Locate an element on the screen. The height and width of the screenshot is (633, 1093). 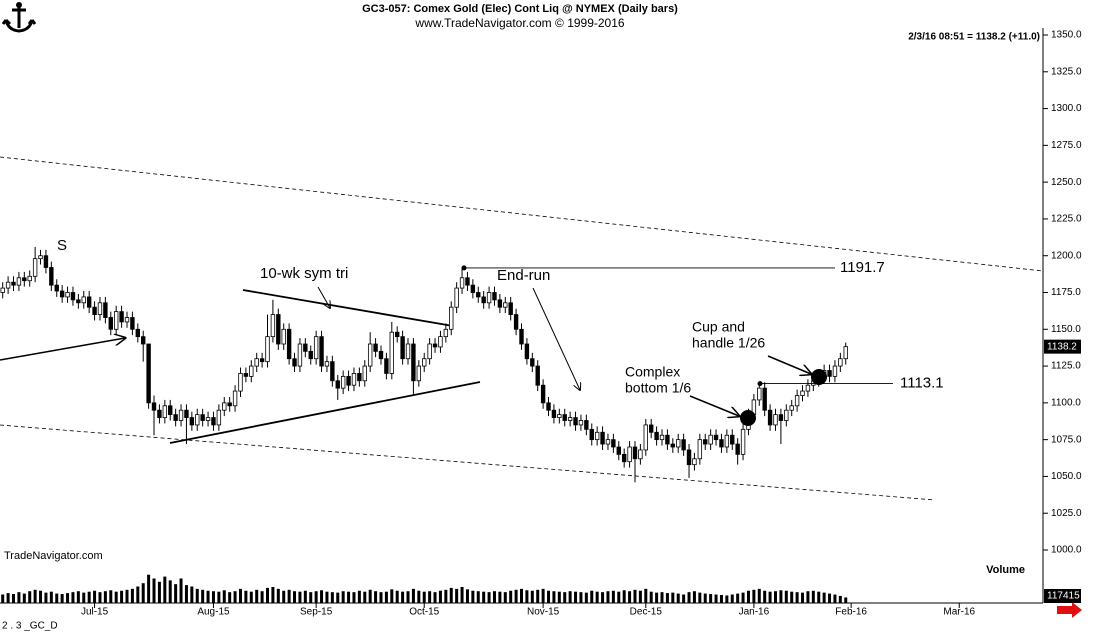
trend-arrow is located at coordinates (62, 349).